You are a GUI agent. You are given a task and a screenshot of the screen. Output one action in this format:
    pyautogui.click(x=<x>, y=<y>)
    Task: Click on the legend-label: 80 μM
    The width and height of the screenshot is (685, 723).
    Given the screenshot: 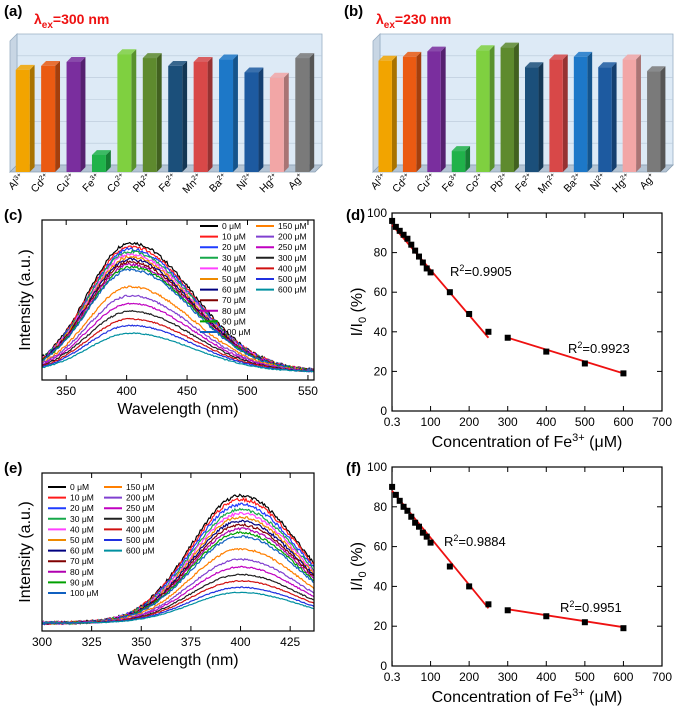 What is the action you would take?
    pyautogui.click(x=82, y=572)
    